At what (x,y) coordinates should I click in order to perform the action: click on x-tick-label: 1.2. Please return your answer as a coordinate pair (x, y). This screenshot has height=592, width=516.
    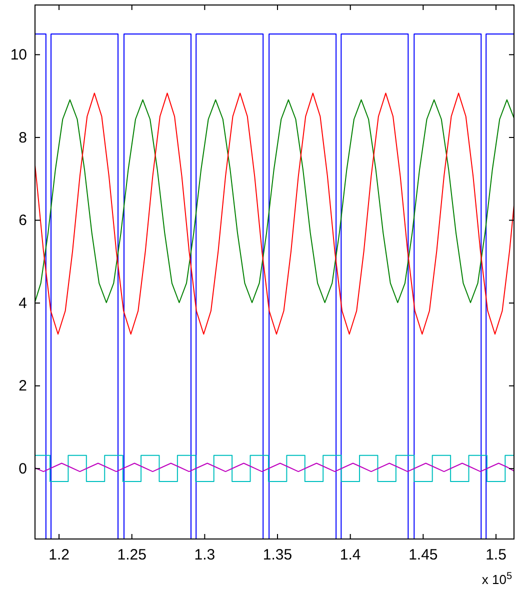
    Looking at the image, I should click on (59, 555).